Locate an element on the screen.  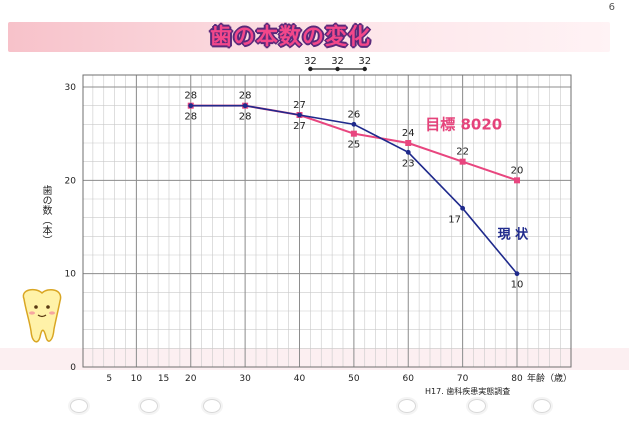
data-label-current: 23 is located at coordinates (408, 163).